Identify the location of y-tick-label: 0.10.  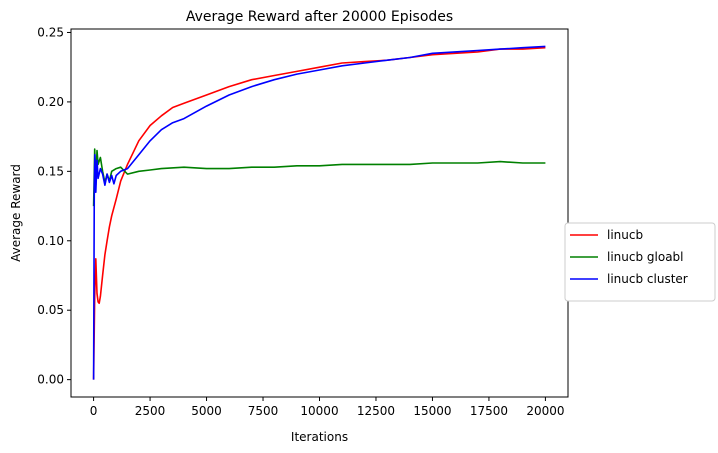
(50, 241).